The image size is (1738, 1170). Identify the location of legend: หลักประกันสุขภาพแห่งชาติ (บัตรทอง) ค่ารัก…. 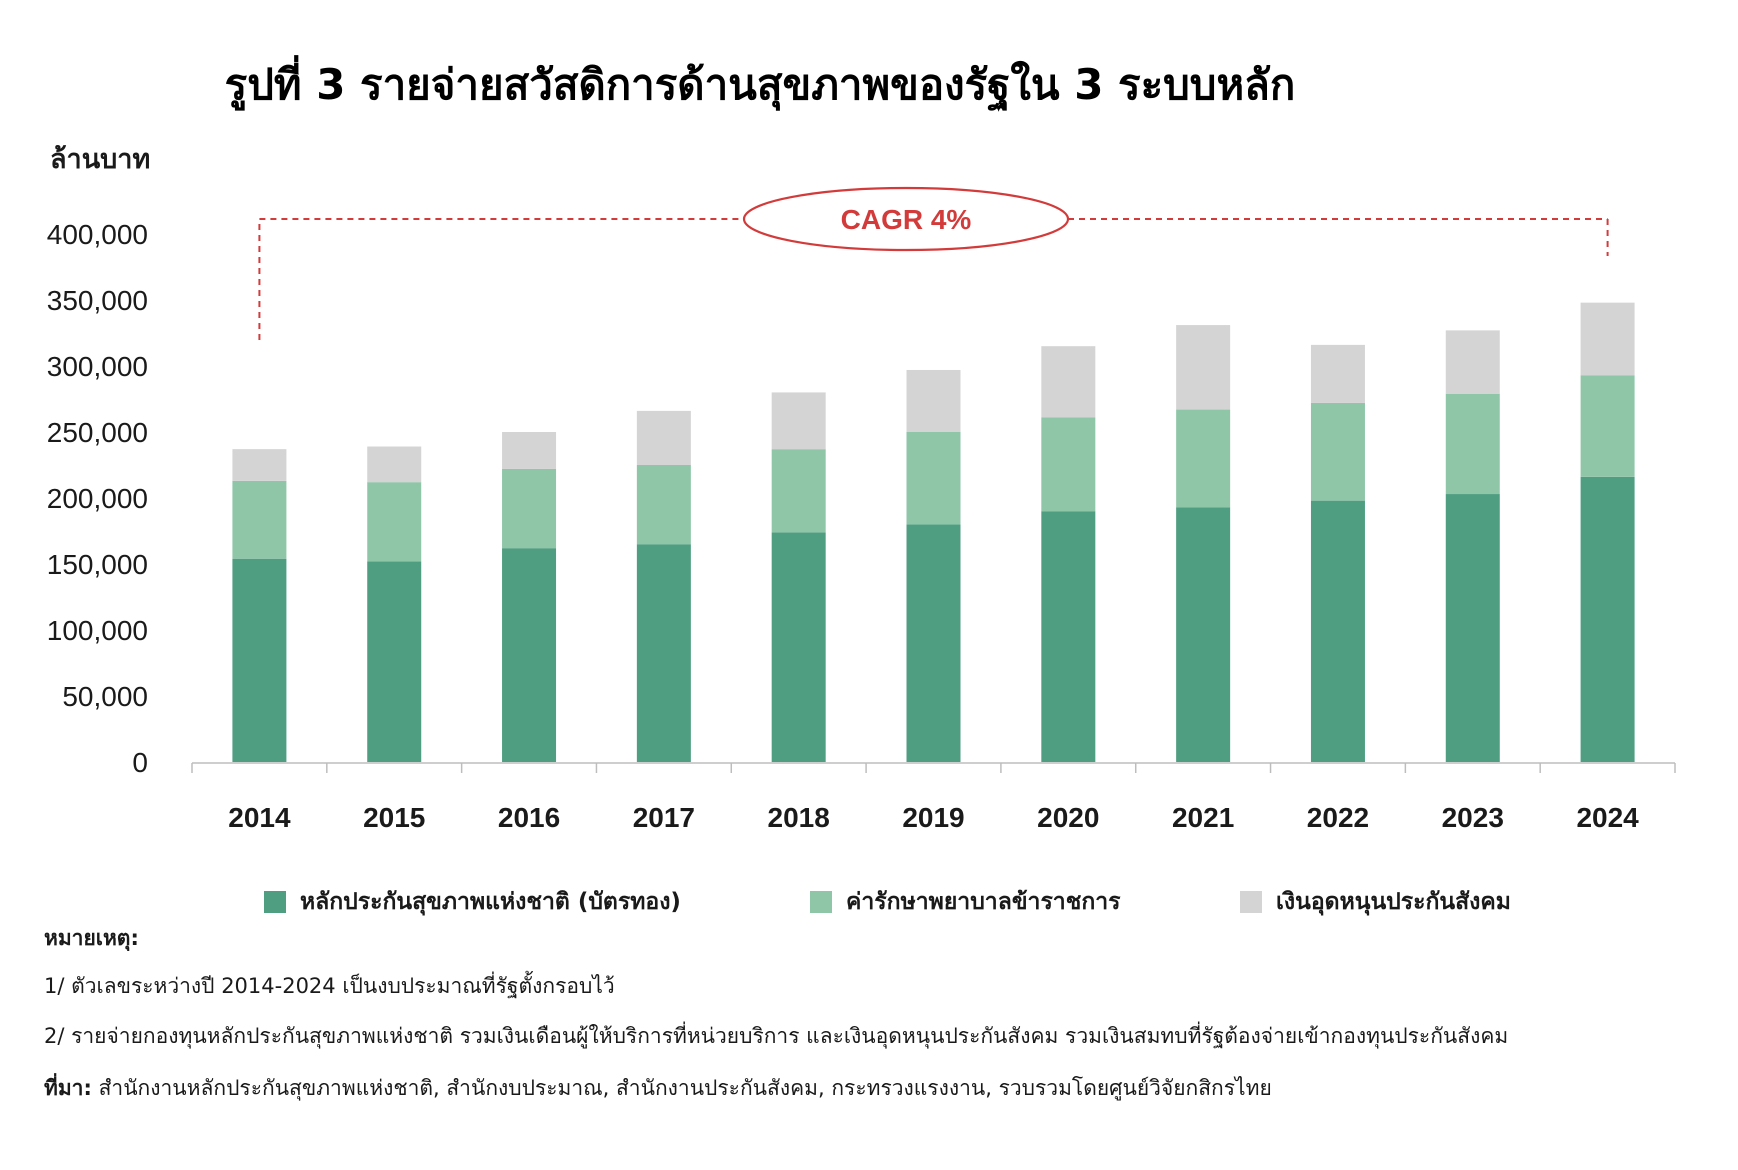
(869, 904).